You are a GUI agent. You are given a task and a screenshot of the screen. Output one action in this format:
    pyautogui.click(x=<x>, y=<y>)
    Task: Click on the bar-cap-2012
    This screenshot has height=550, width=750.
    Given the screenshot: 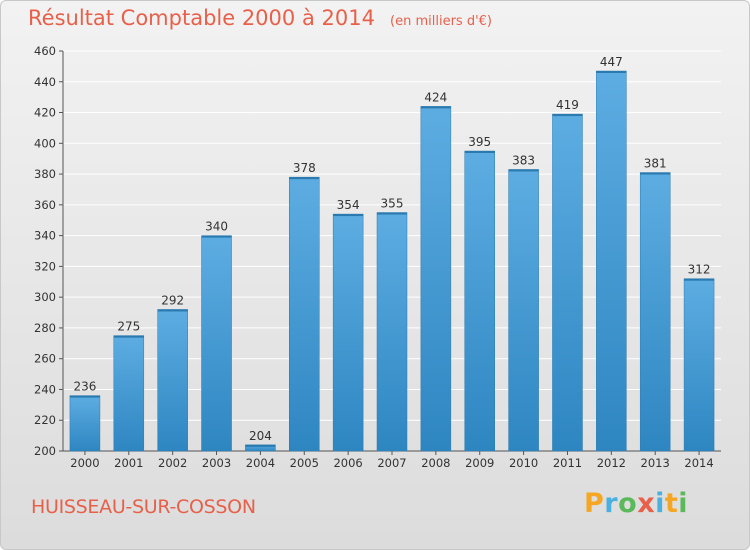 What is the action you would take?
    pyautogui.click(x=611, y=72)
    